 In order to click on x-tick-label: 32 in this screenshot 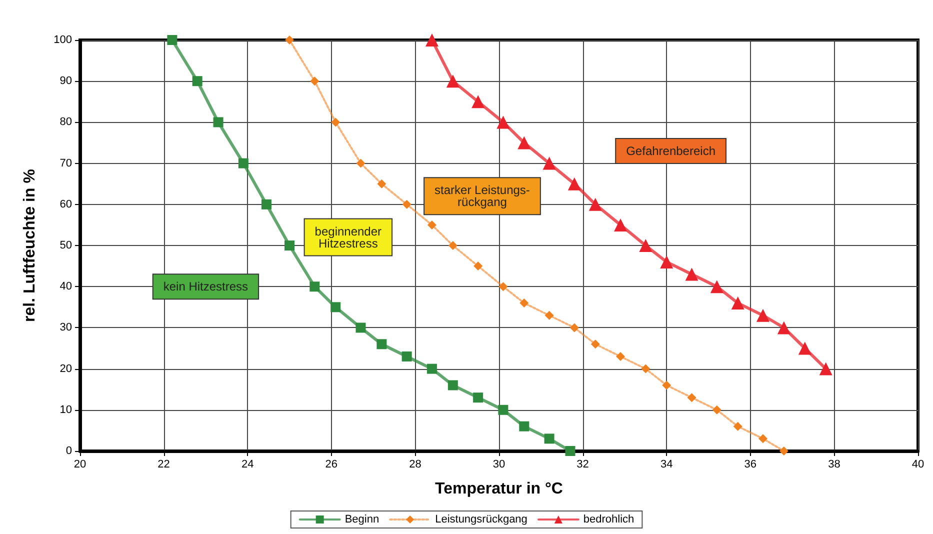, I will do `click(582, 464)`.